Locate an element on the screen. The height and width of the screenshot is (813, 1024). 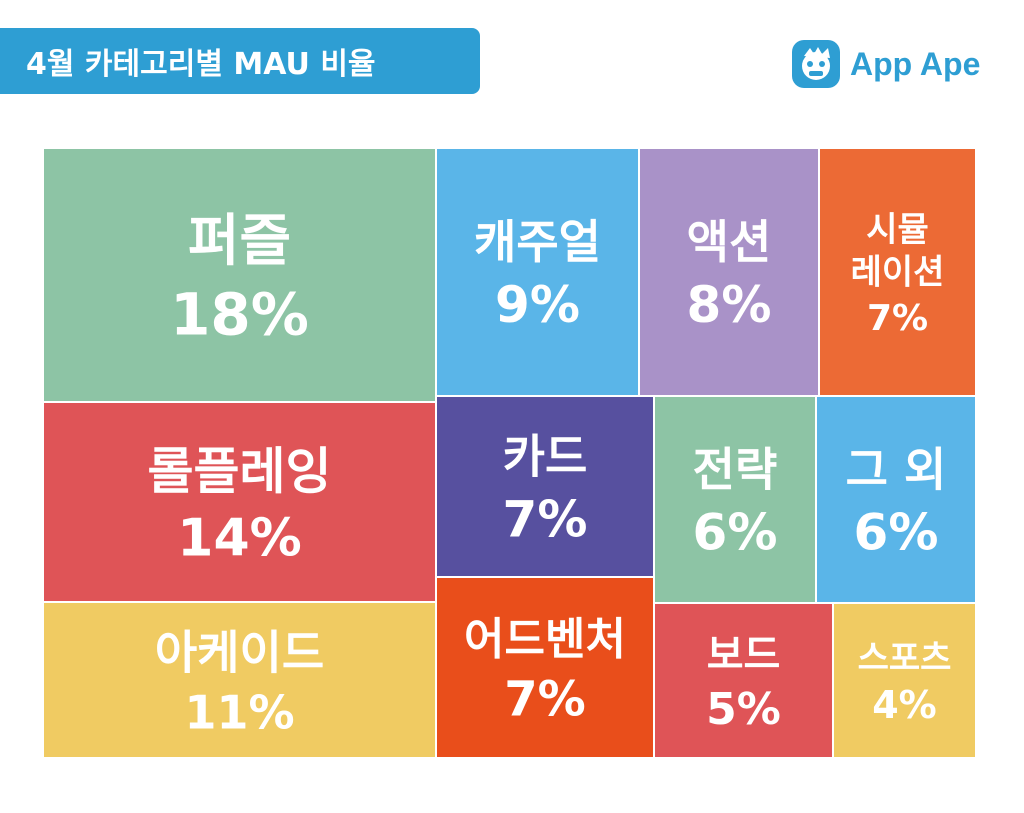
category-label: 캐주얼 is located at coordinates (537, 242).